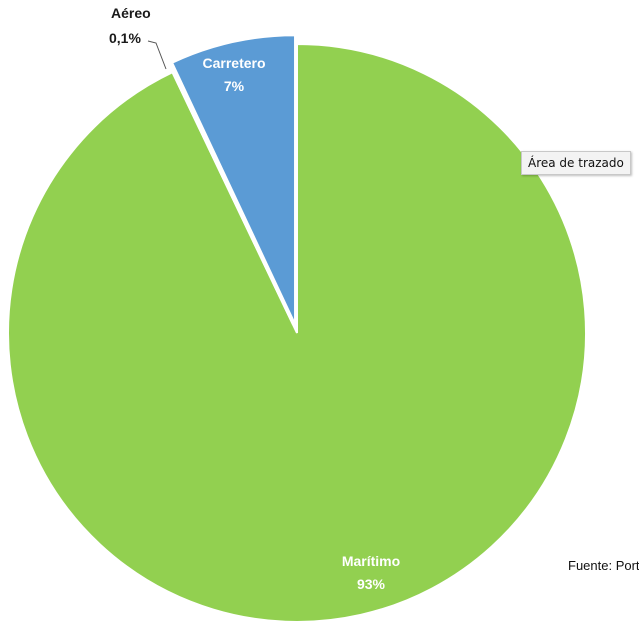  Describe the element at coordinates (157, 55) in the screenshot. I see `aereo-leader-line` at that location.